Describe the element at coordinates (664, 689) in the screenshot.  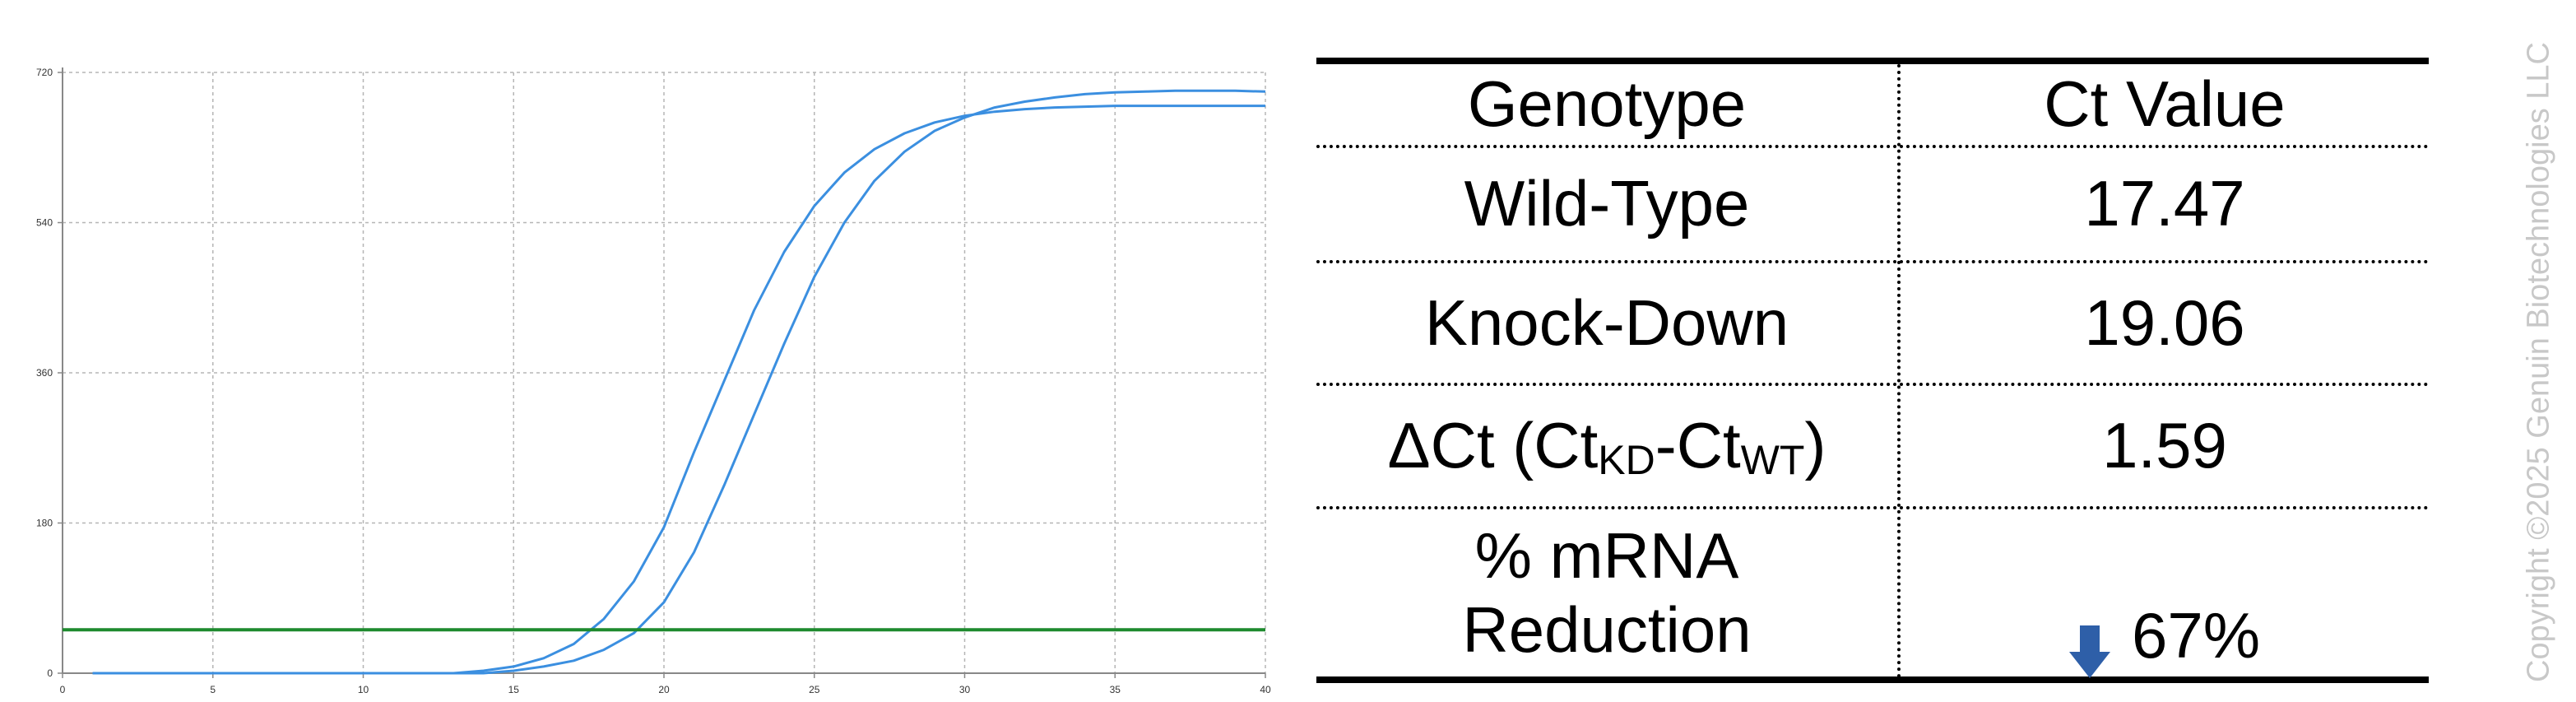
I see `x-tick-label: 20` at that location.